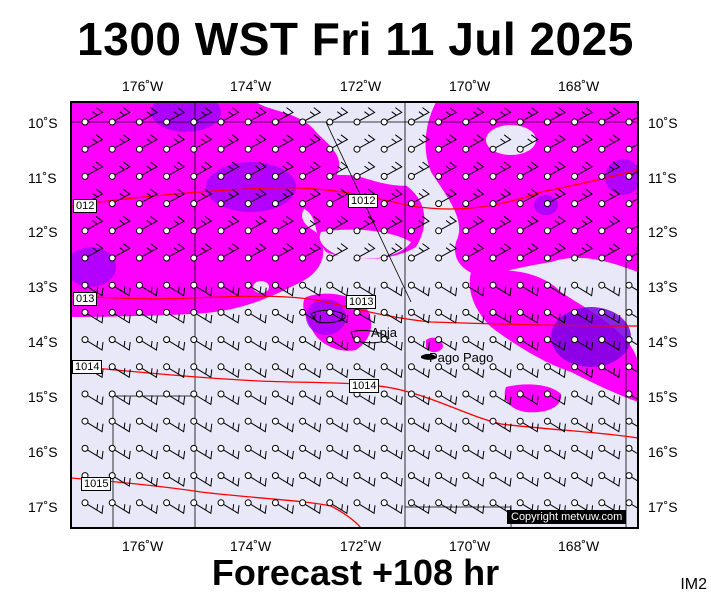 The height and width of the screenshot is (600, 711). What do you see at coordinates (579, 546) in the screenshot?
I see `lon-label-168w-bottom: 168˚W` at bounding box center [579, 546].